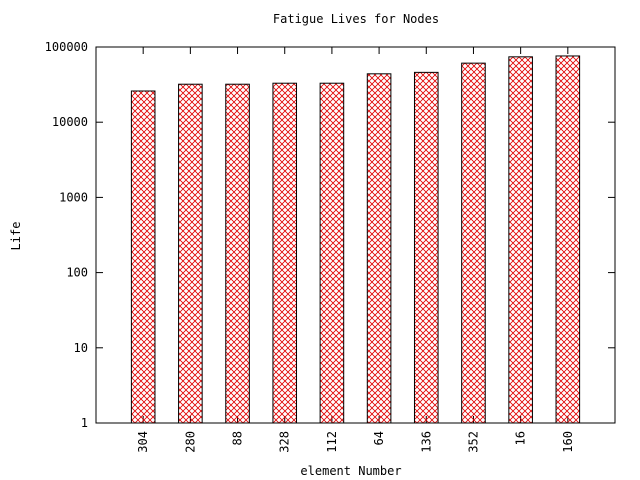  I want to click on chart-title: Fatigue Lives for Nodes, so click(356, 19).